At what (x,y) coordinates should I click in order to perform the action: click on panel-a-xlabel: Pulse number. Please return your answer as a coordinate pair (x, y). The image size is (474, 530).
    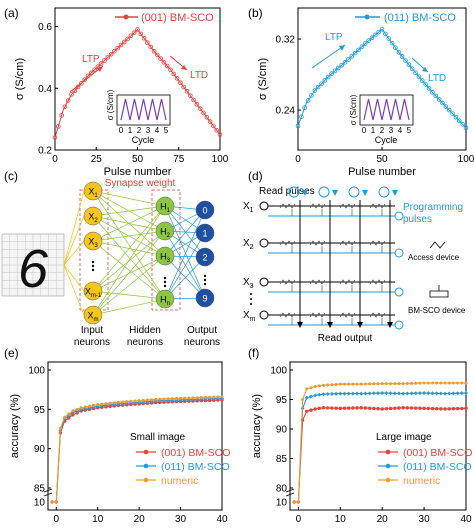
    Looking at the image, I should click on (138, 172).